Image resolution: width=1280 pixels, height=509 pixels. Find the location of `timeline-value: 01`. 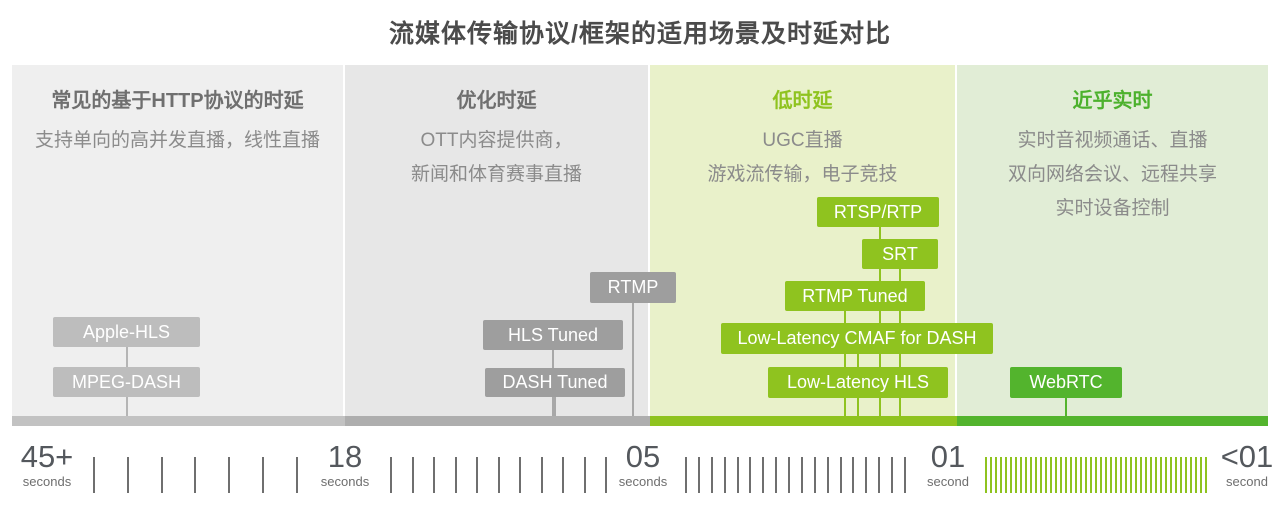

timeline-value: 01 is located at coordinates (948, 456).